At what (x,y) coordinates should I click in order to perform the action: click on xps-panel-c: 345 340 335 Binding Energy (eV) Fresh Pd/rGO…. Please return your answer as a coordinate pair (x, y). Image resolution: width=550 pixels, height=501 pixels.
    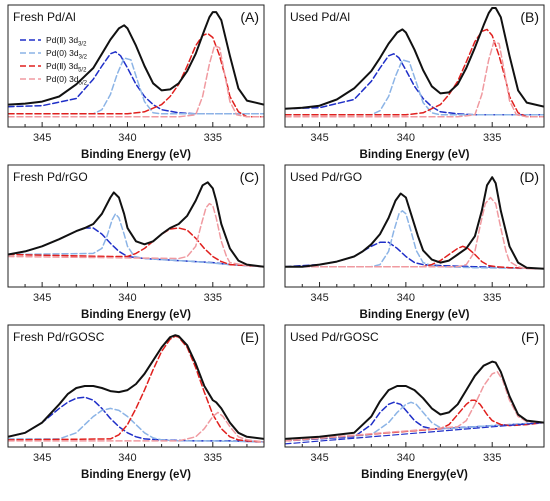
    Looking at the image, I should click on (136, 242).